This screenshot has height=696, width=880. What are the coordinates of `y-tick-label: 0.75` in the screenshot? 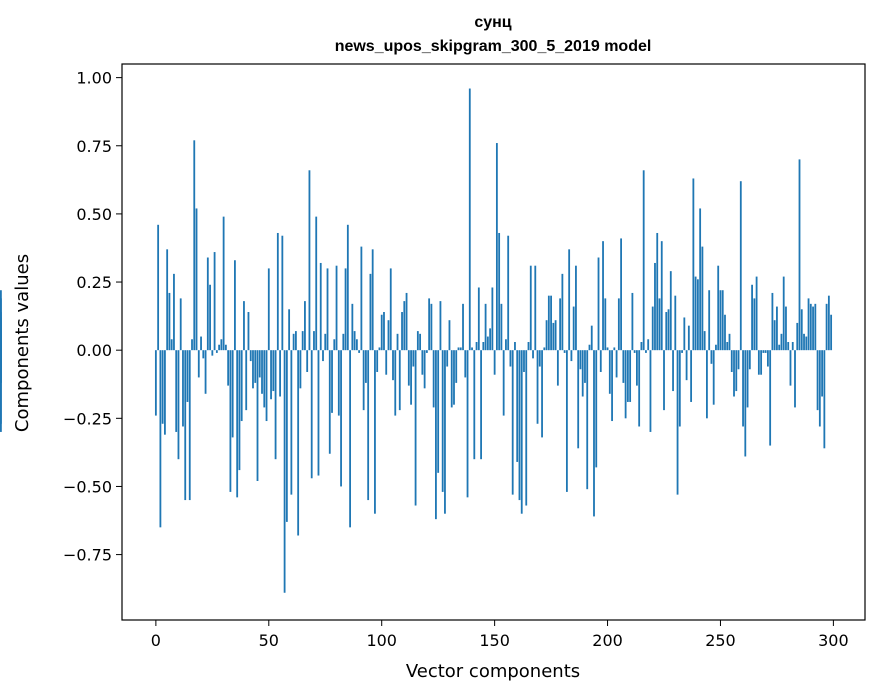 It's located at (94, 146).